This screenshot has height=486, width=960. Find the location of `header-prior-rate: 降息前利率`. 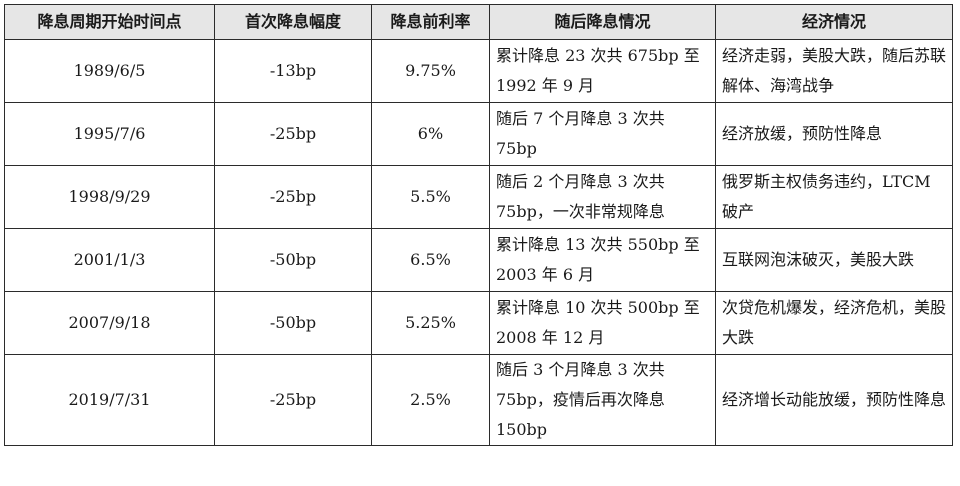

header-prior-rate: 降息前利率 is located at coordinates (430, 22).